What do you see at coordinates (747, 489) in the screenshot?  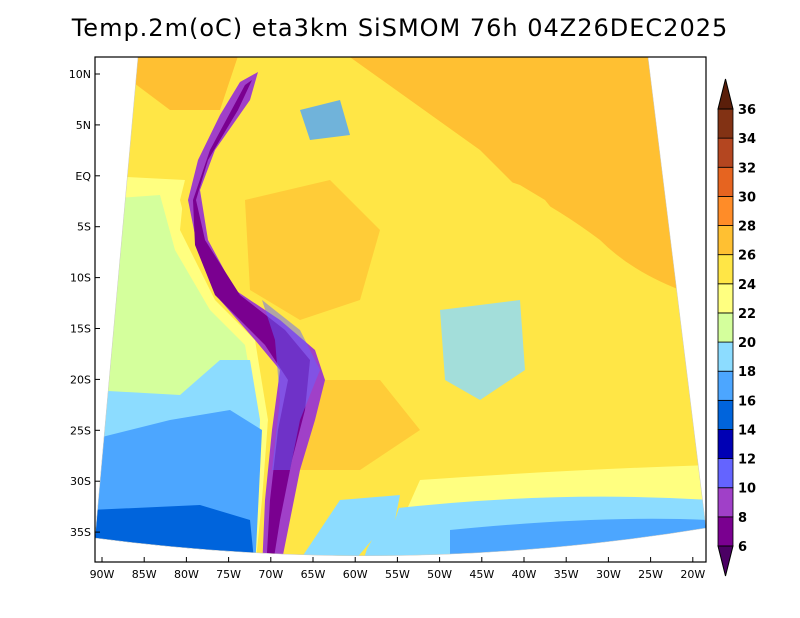 I see `colorbar-label: 10` at bounding box center [747, 489].